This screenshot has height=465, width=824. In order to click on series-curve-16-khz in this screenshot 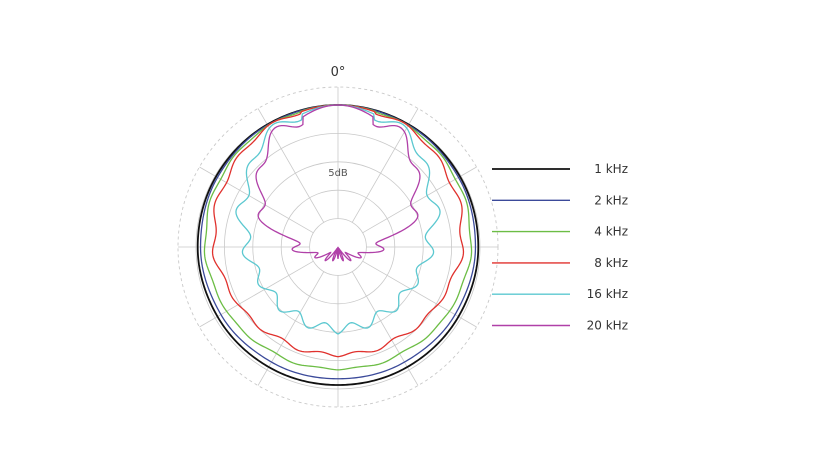, I will do `click(338, 219)`.